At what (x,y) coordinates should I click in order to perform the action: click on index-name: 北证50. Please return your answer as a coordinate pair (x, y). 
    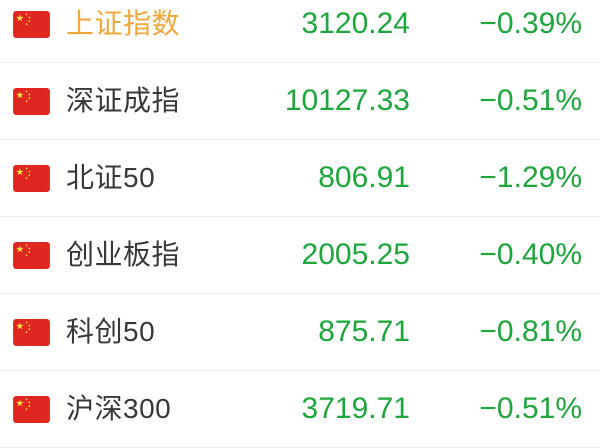
    Looking at the image, I should click on (111, 177).